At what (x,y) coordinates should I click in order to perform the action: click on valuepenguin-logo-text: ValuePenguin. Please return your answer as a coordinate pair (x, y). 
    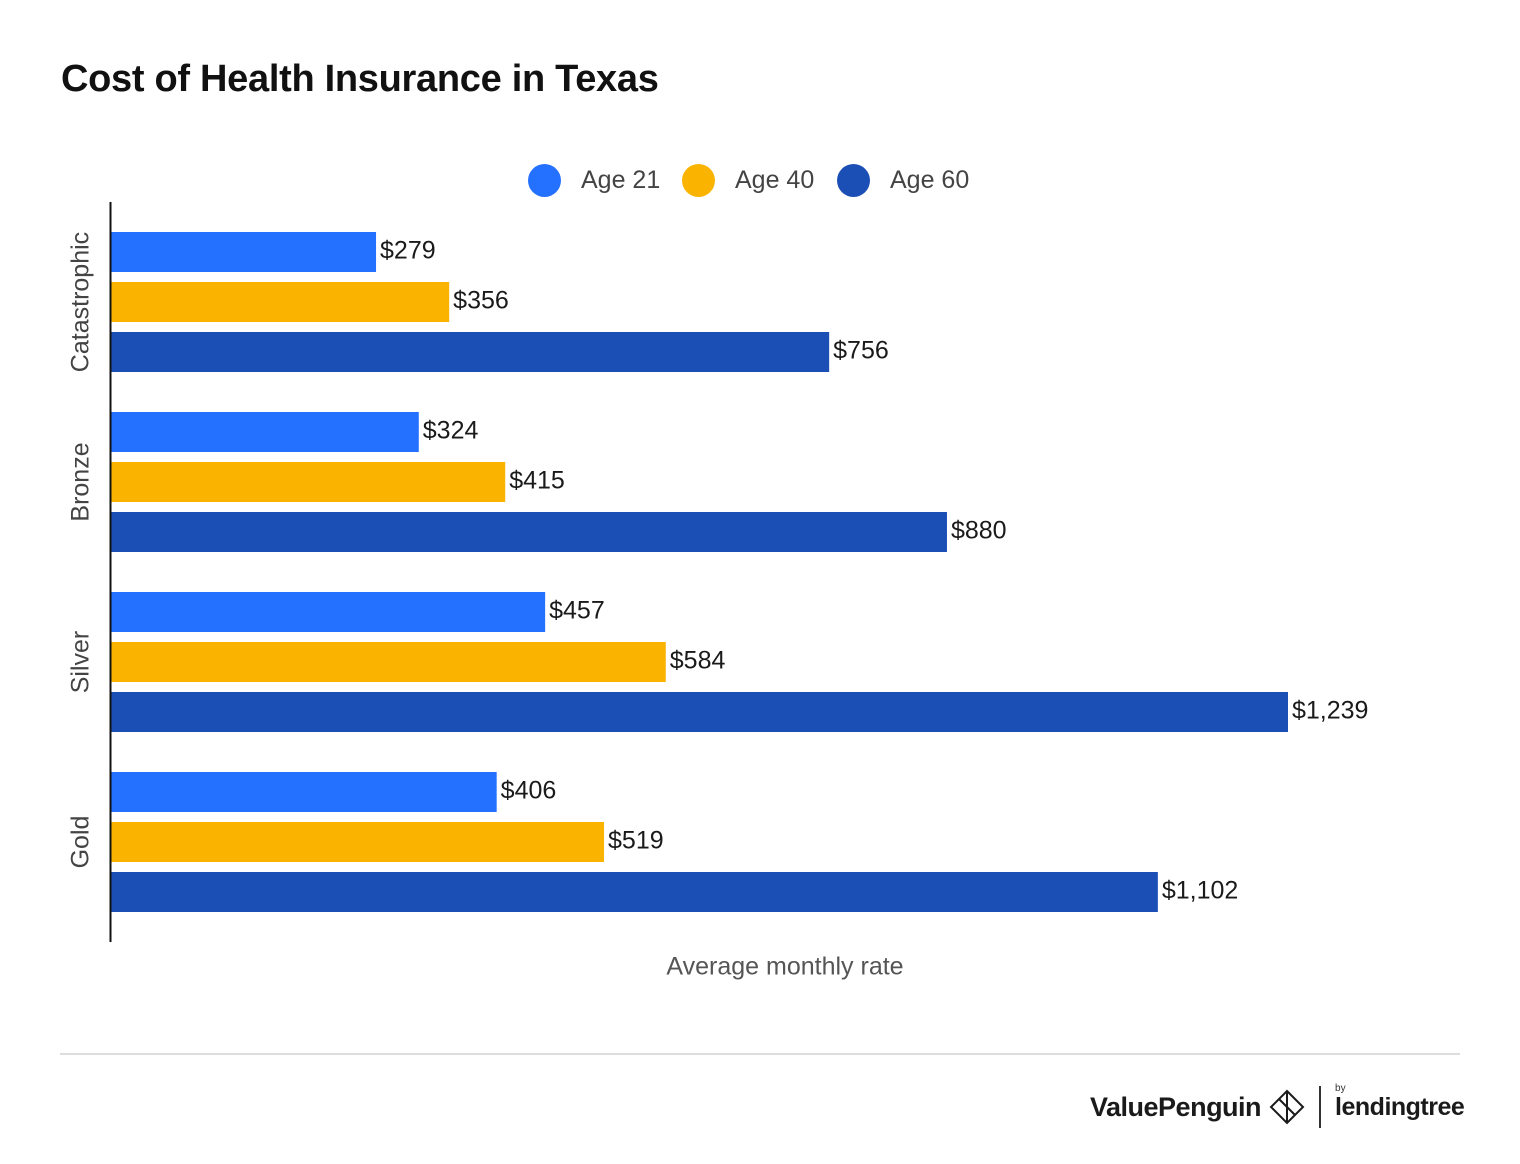
    Looking at the image, I should click on (1176, 1106).